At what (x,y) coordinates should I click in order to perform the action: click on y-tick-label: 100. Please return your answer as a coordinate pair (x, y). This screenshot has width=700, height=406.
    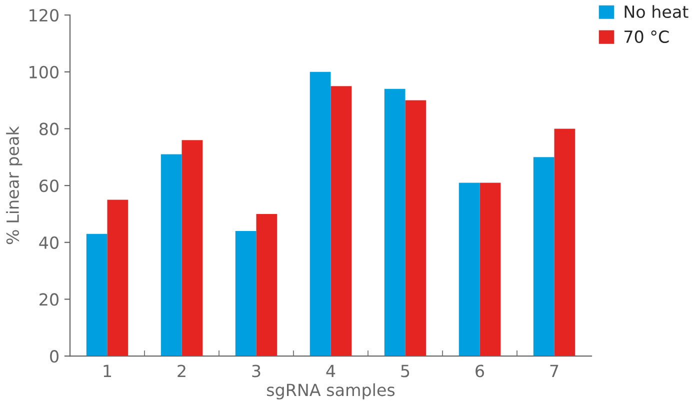
    Looking at the image, I should click on (44, 72).